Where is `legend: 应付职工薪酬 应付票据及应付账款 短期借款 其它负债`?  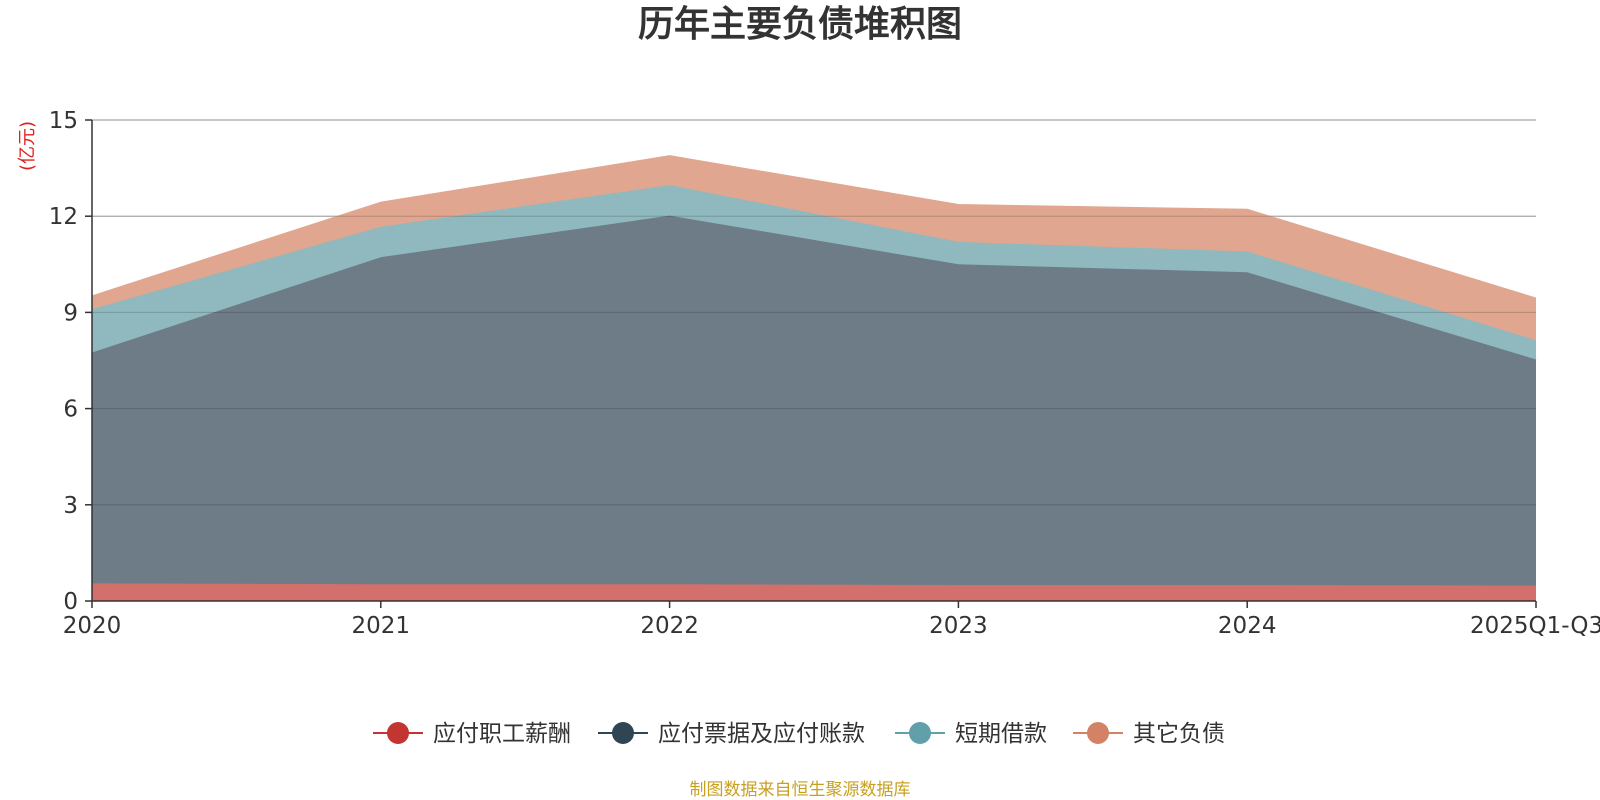 legend: 应付职工薪酬 应付票据及应付账款 短期借款 其它负债 is located at coordinates (799, 734).